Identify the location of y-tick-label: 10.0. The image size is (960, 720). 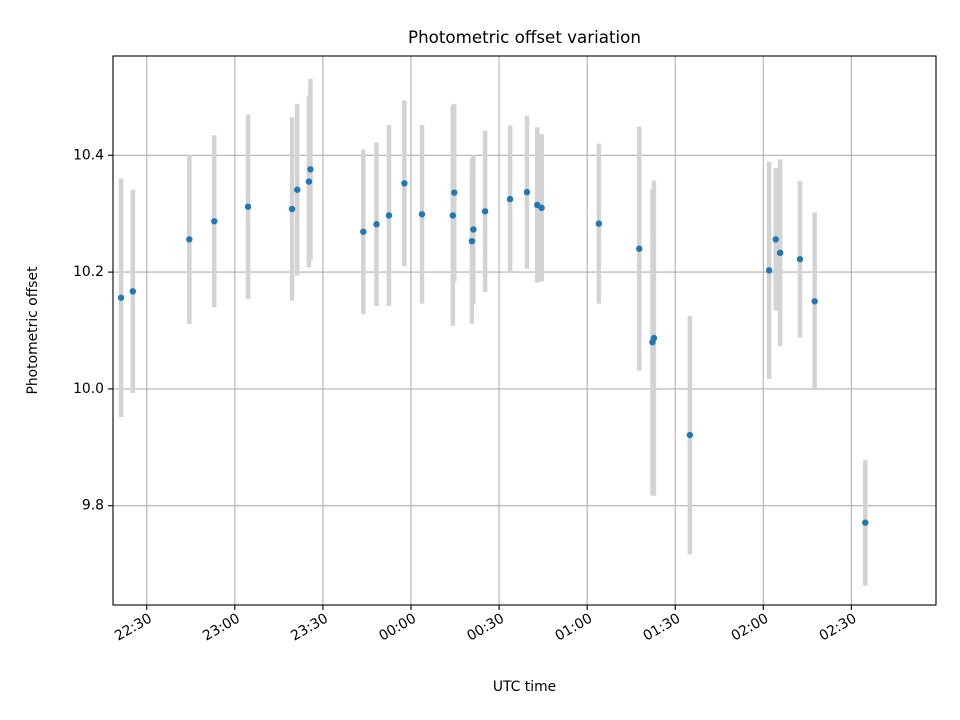
(88, 389).